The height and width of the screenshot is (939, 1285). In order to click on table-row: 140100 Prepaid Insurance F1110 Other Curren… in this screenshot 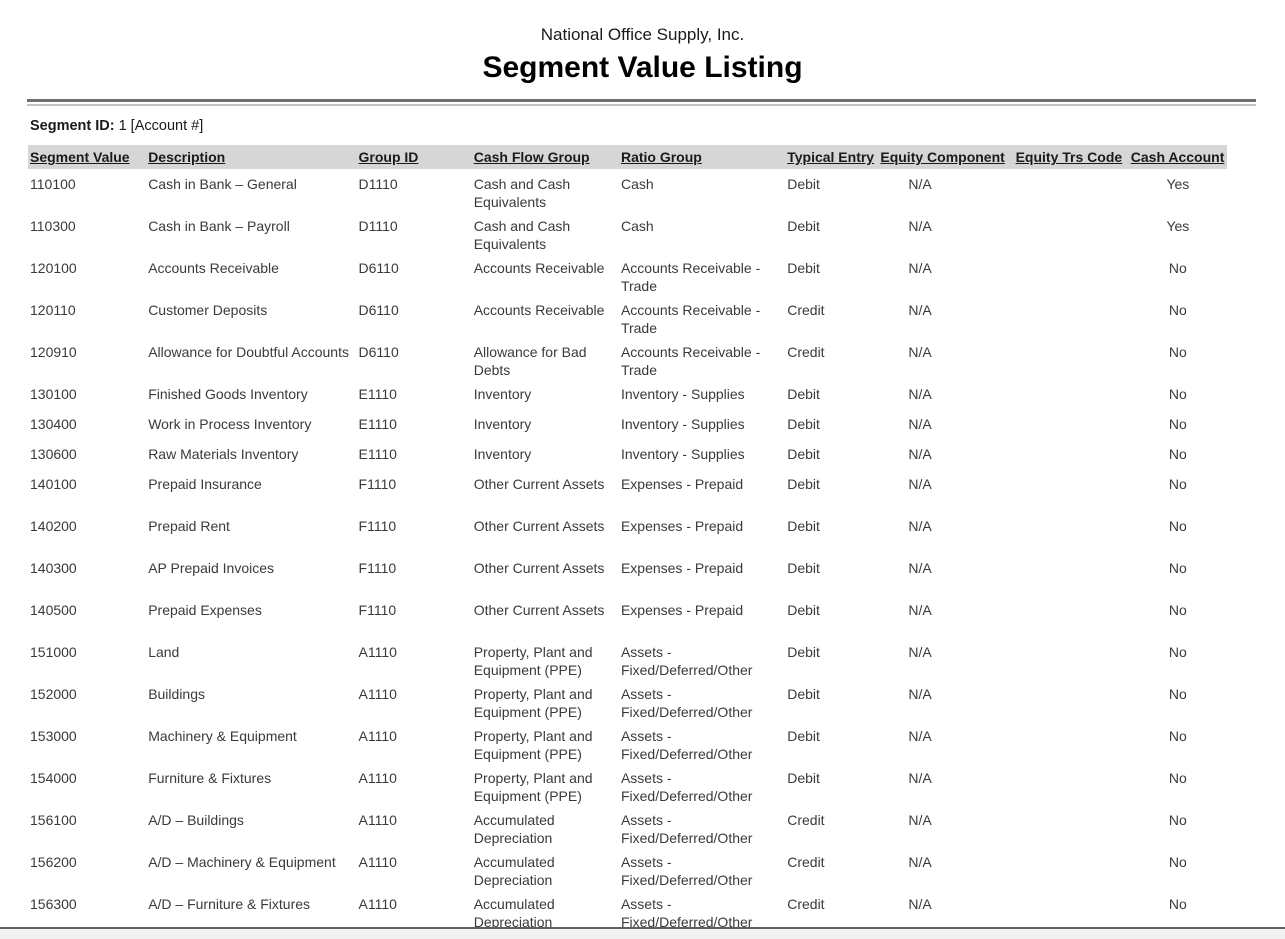, I will do `click(627, 490)`.